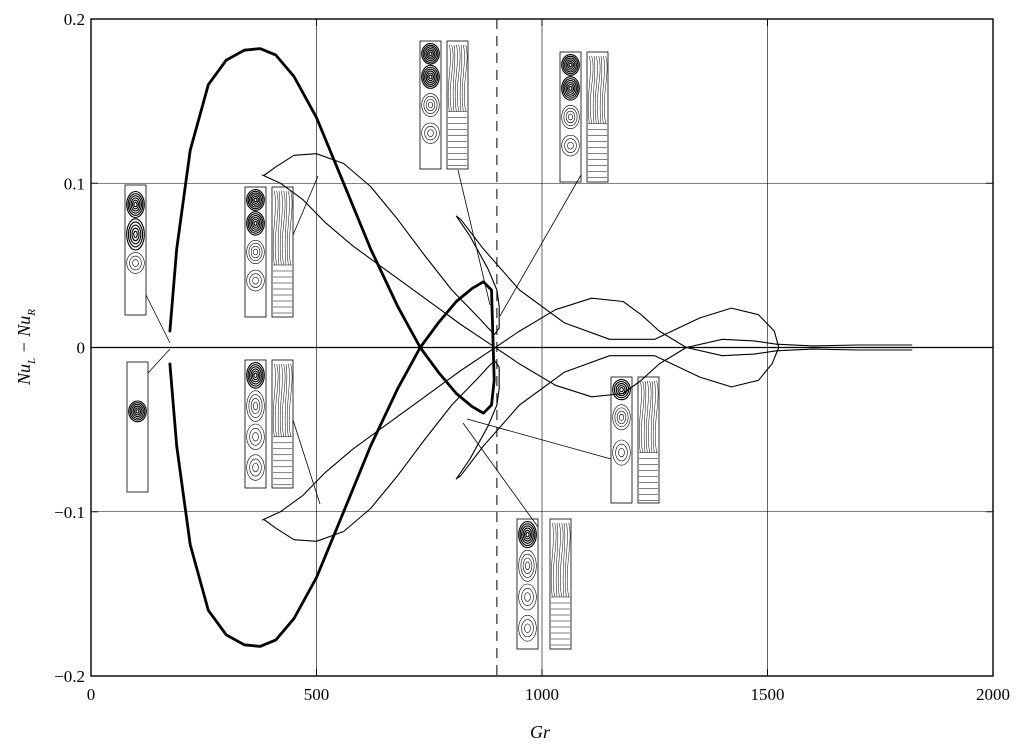 The width and height of the screenshot is (1028, 747). What do you see at coordinates (69, 676) in the screenshot?
I see `y-tick-label: −0.2` at bounding box center [69, 676].